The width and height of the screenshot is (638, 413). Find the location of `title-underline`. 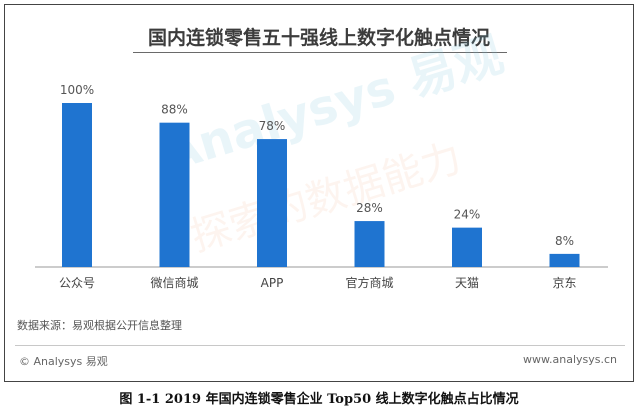

title-underline is located at coordinates (320, 52).